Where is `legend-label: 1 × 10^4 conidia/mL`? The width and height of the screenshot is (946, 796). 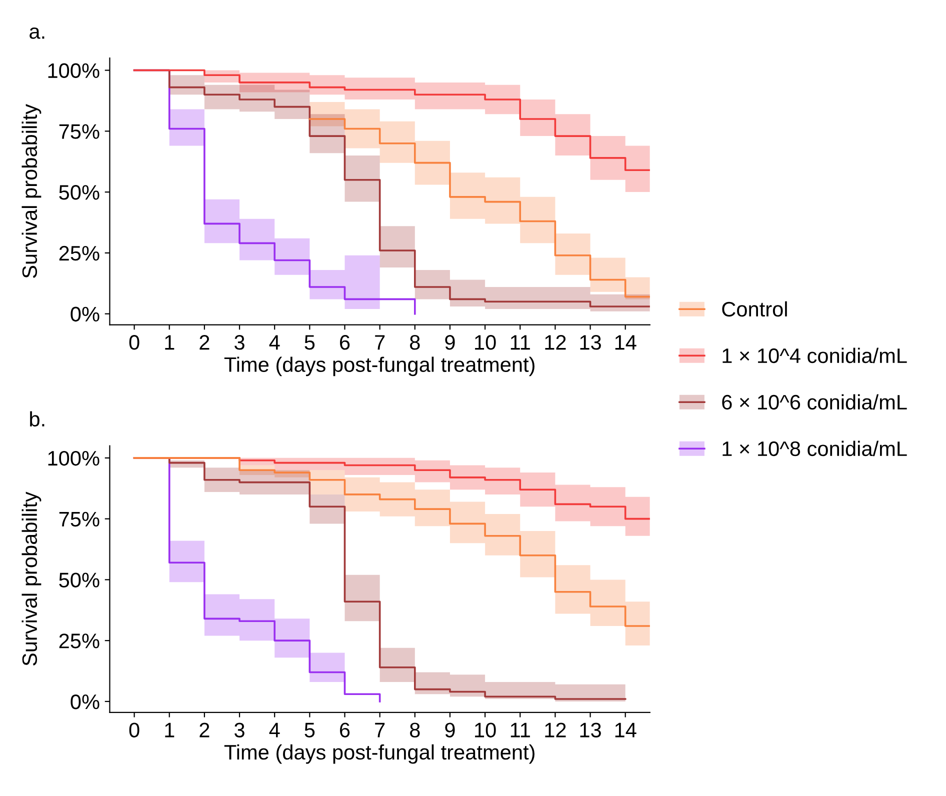
legend-label: 1 × 10^4 conidia/mL is located at coordinates (814, 356).